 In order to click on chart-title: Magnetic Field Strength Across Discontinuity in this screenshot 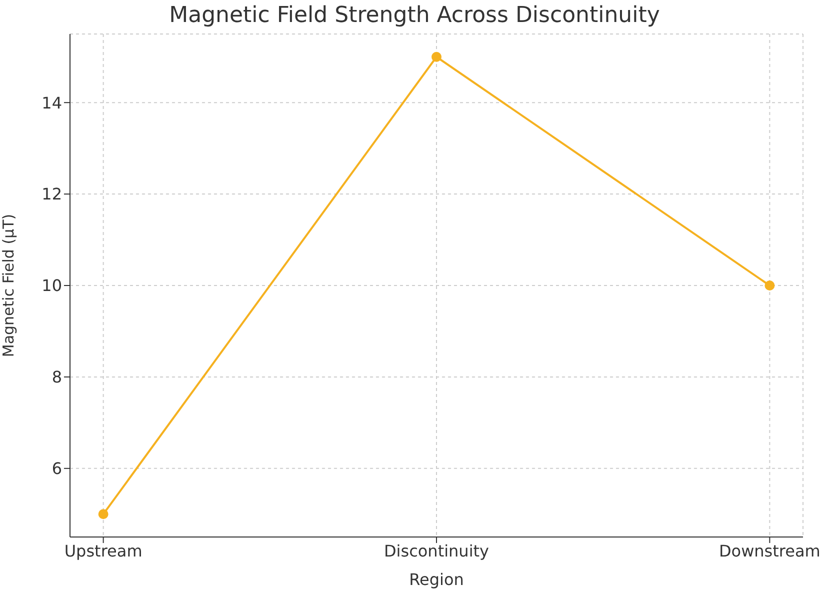, I will do `click(414, 15)`.